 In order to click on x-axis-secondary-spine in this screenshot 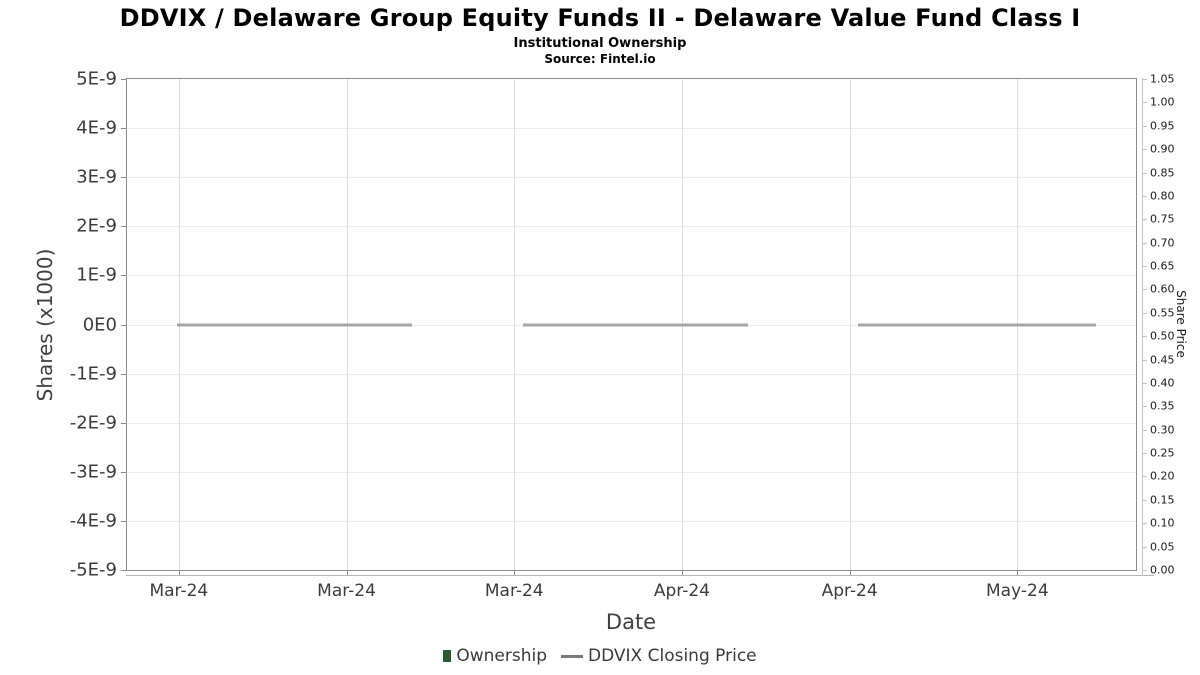, I will do `click(640, 575)`.